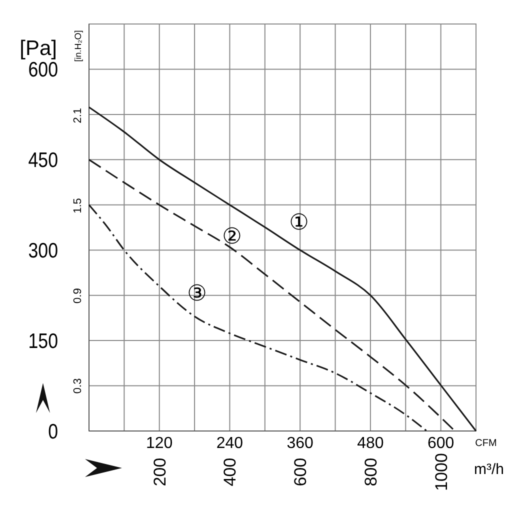 The height and width of the screenshot is (516, 506). I want to click on x-tick-label: 200, so click(160, 472).